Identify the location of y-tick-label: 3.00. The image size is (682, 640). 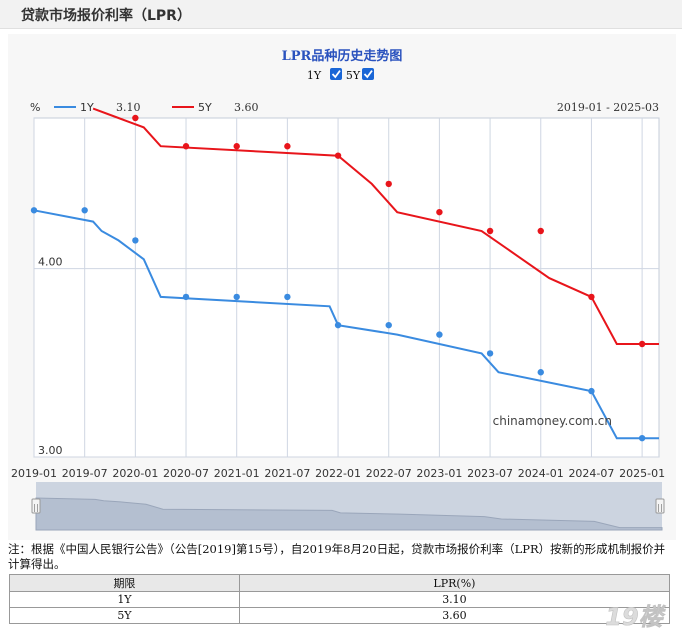
(50, 450).